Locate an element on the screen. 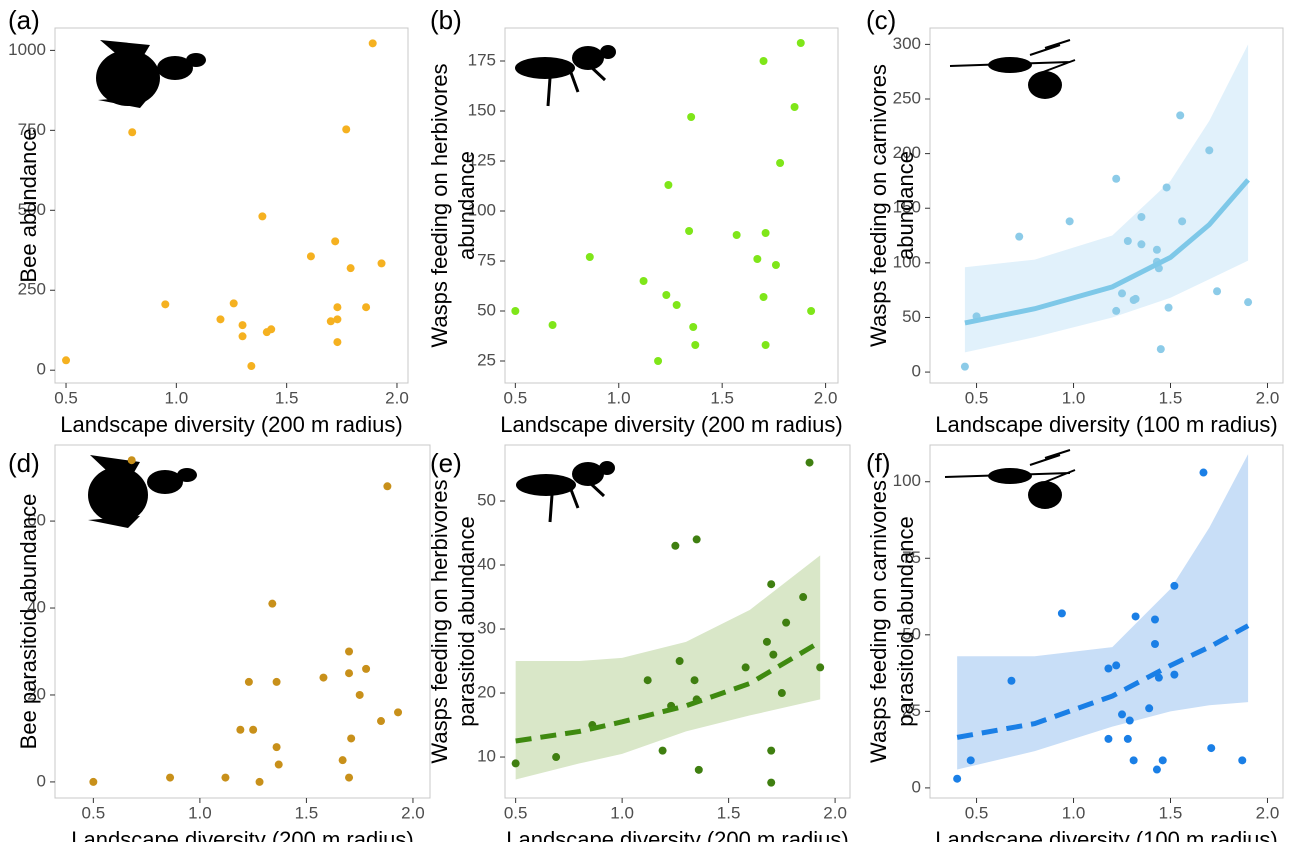 This screenshot has height=842, width=1290. y-tick-label: 25 is located at coordinates (911, 710).